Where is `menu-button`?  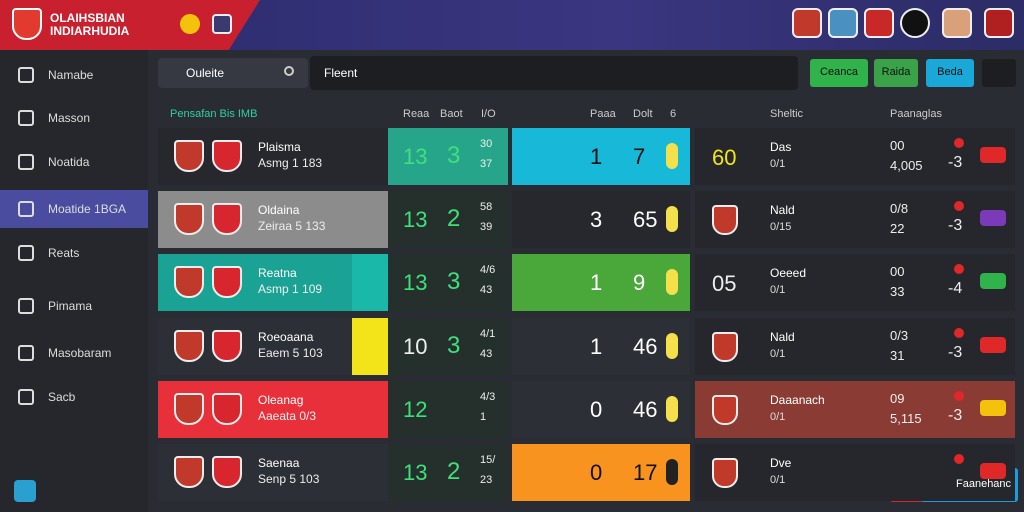
menu-button is located at coordinates (999, 73).